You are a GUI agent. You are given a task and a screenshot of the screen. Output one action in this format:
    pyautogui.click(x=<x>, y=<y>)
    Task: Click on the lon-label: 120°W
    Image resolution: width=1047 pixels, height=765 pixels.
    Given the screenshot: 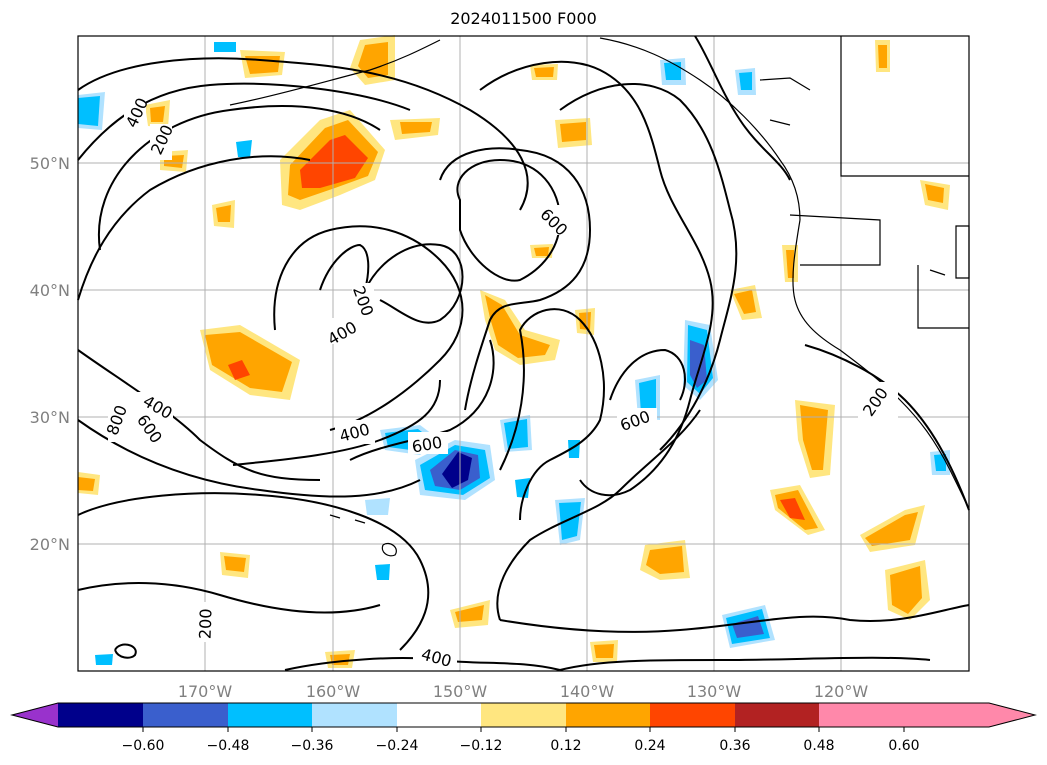 What is the action you would take?
    pyautogui.click(x=841, y=691)
    